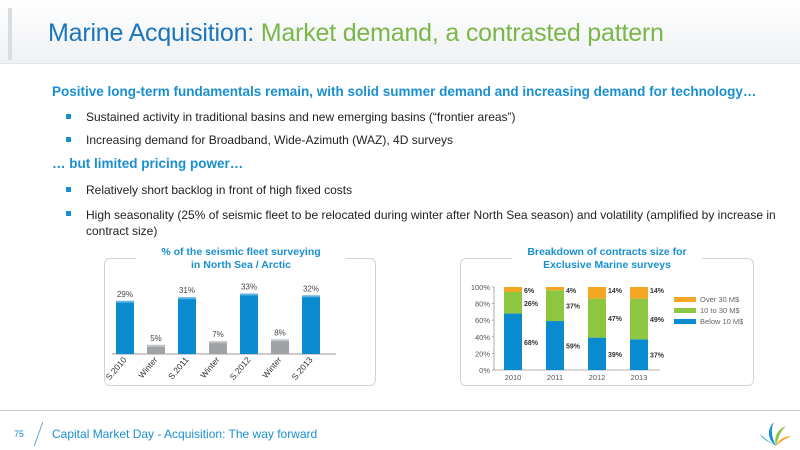 The height and width of the screenshot is (450, 800). I want to click on y-tick-label: 0%, so click(484, 370).